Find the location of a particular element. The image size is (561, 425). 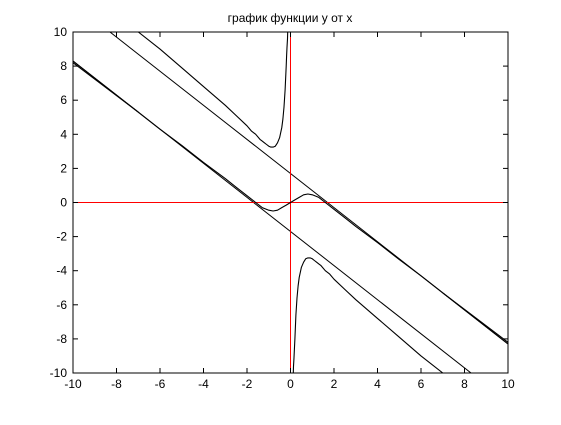

y-tick-label: 0 is located at coordinates (63, 203).